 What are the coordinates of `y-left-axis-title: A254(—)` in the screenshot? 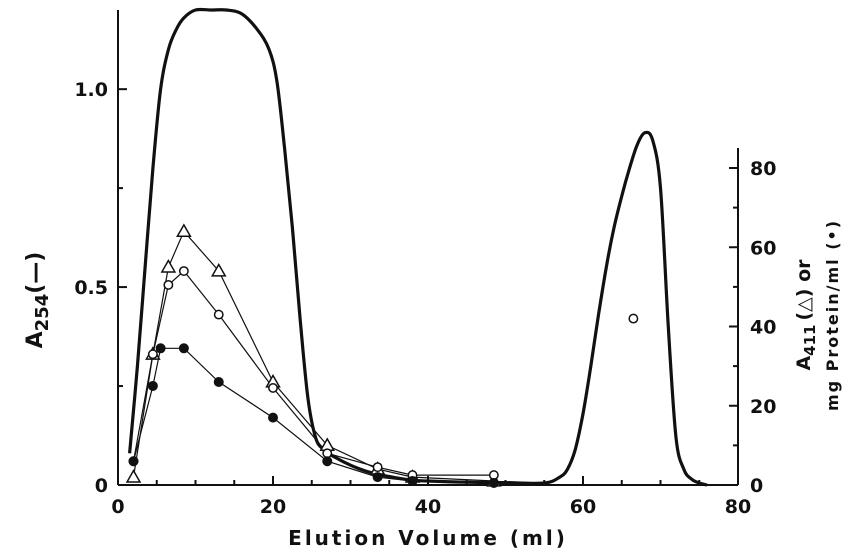 It's located at (38, 300).